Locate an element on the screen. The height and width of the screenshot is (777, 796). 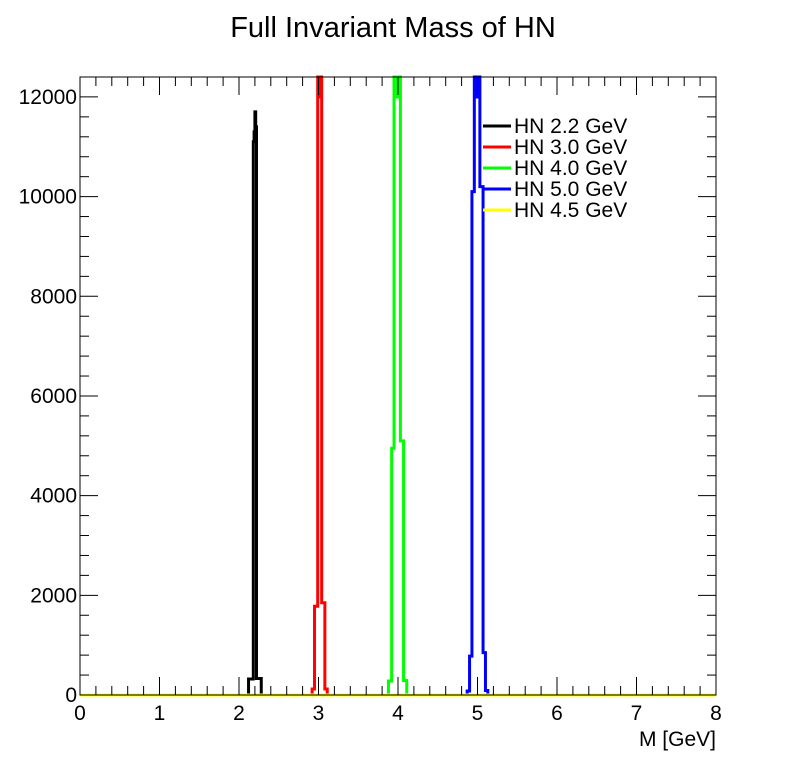
legend-label: HN 4.0 GeV is located at coordinates (570, 168).